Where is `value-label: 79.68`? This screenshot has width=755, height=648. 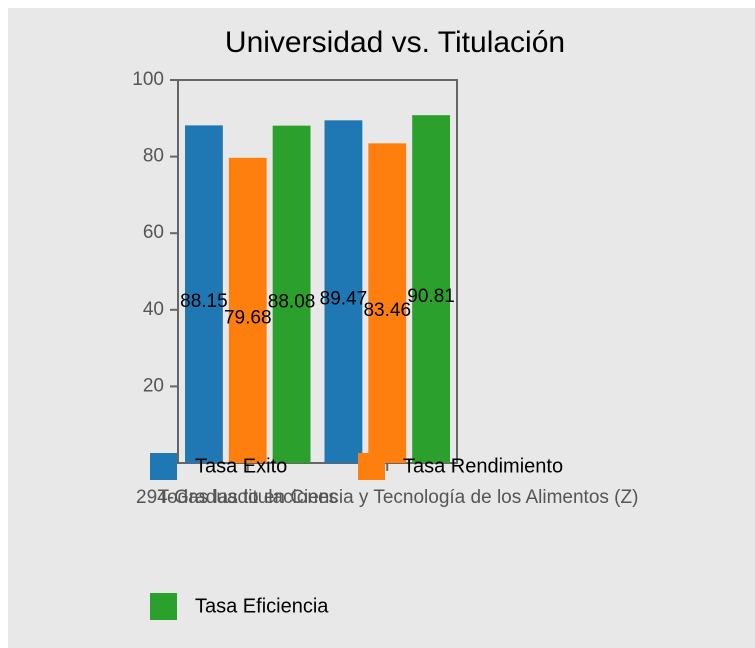 value-label: 79.68 is located at coordinates (248, 317).